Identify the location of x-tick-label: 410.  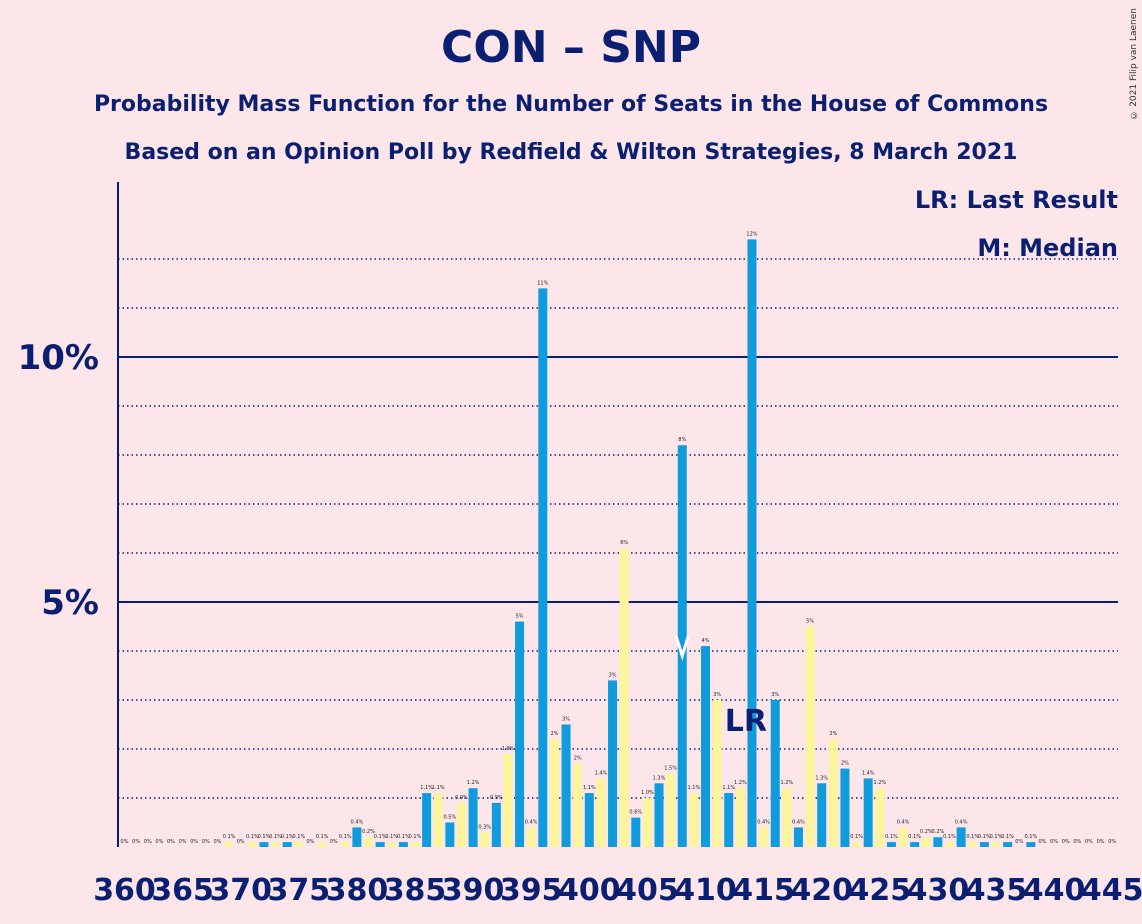
(705, 890).